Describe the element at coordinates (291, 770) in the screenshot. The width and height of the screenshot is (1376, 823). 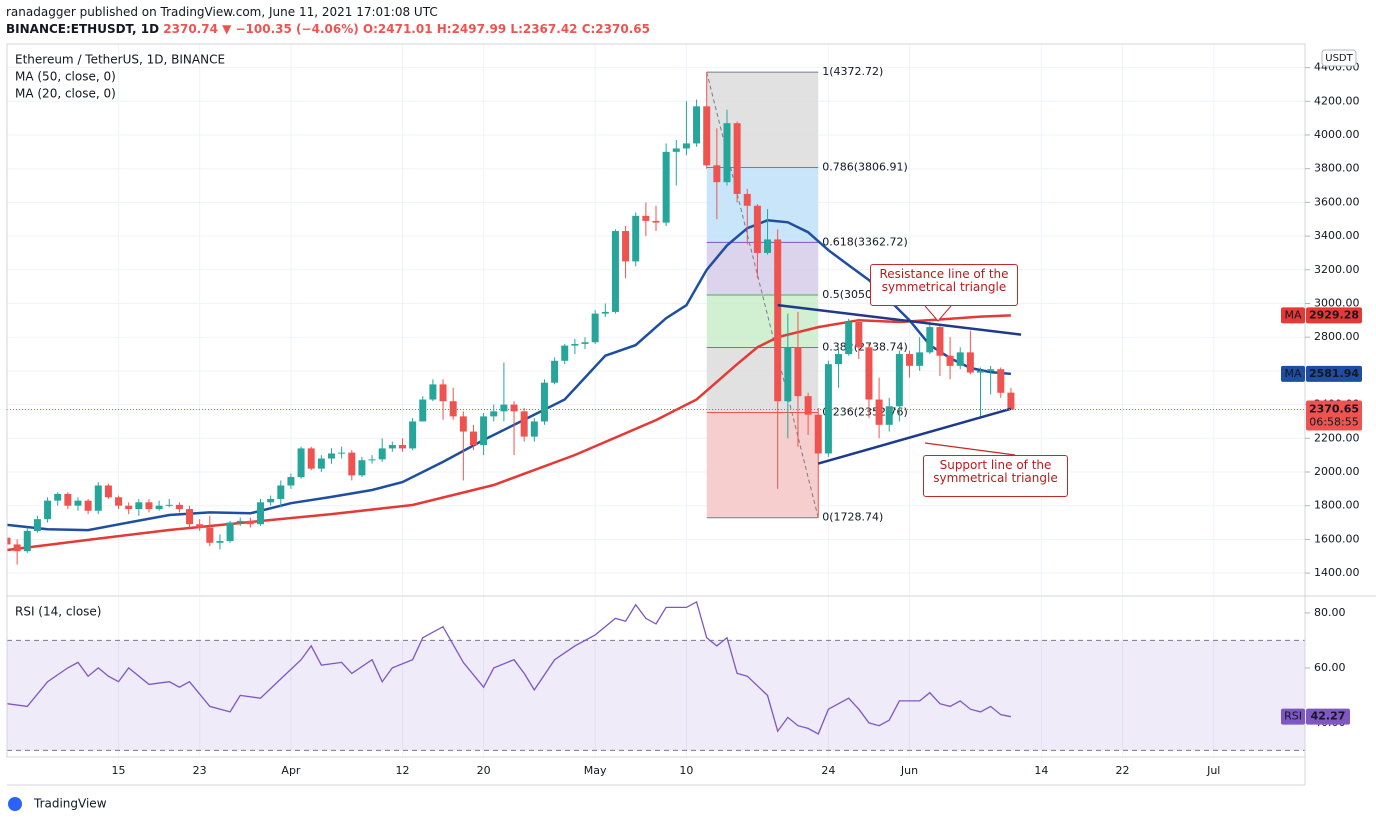
I see `x-tick-label: Apr` at that location.